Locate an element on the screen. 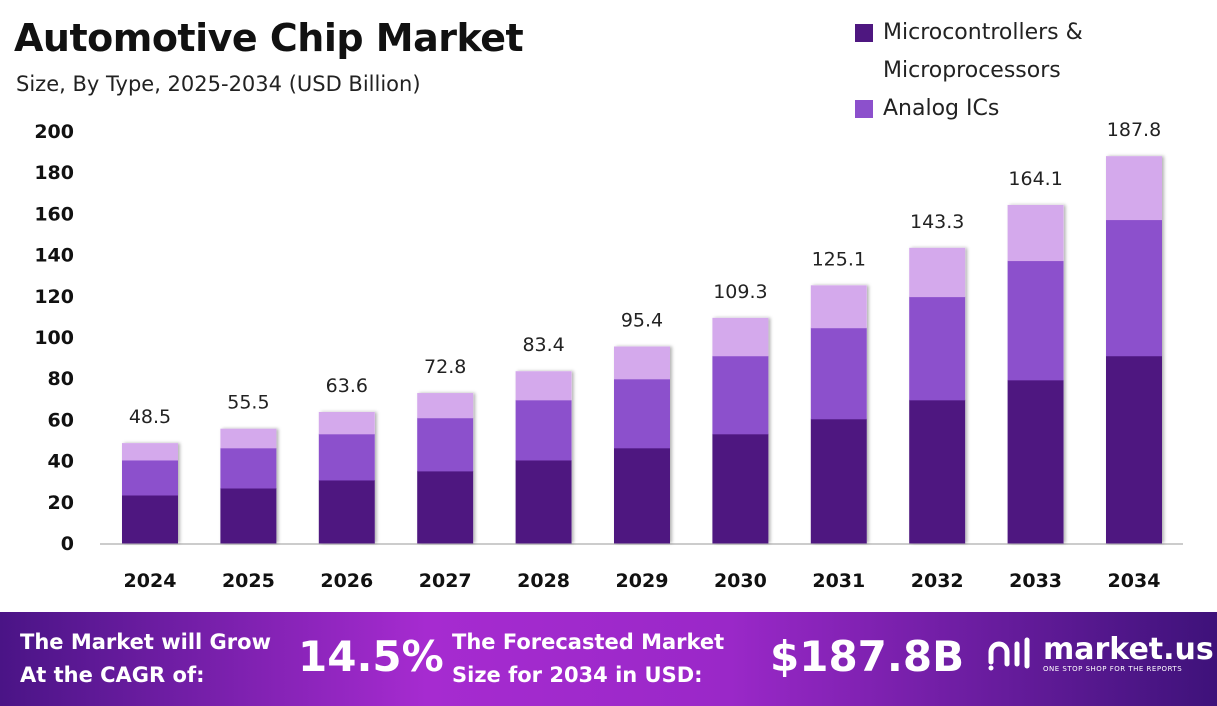 This screenshot has width=1217, height=706. x-tick-label: 2026 is located at coordinates (346, 581).